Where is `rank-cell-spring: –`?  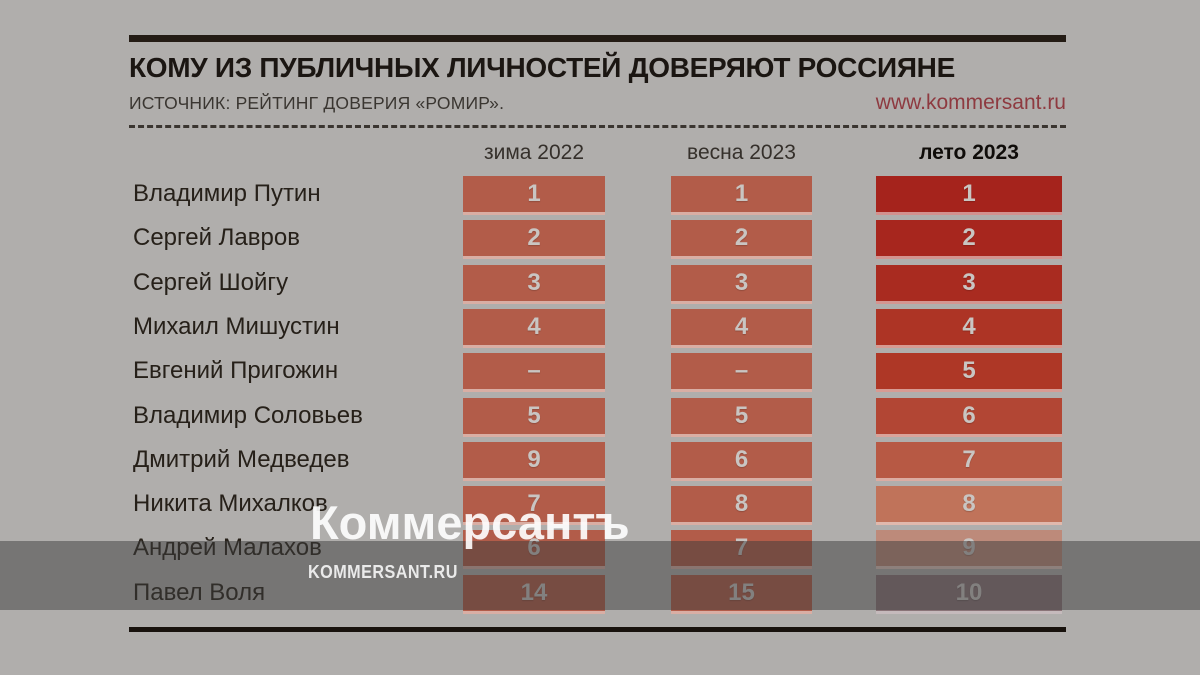
rank-cell-spring: – is located at coordinates (741, 373).